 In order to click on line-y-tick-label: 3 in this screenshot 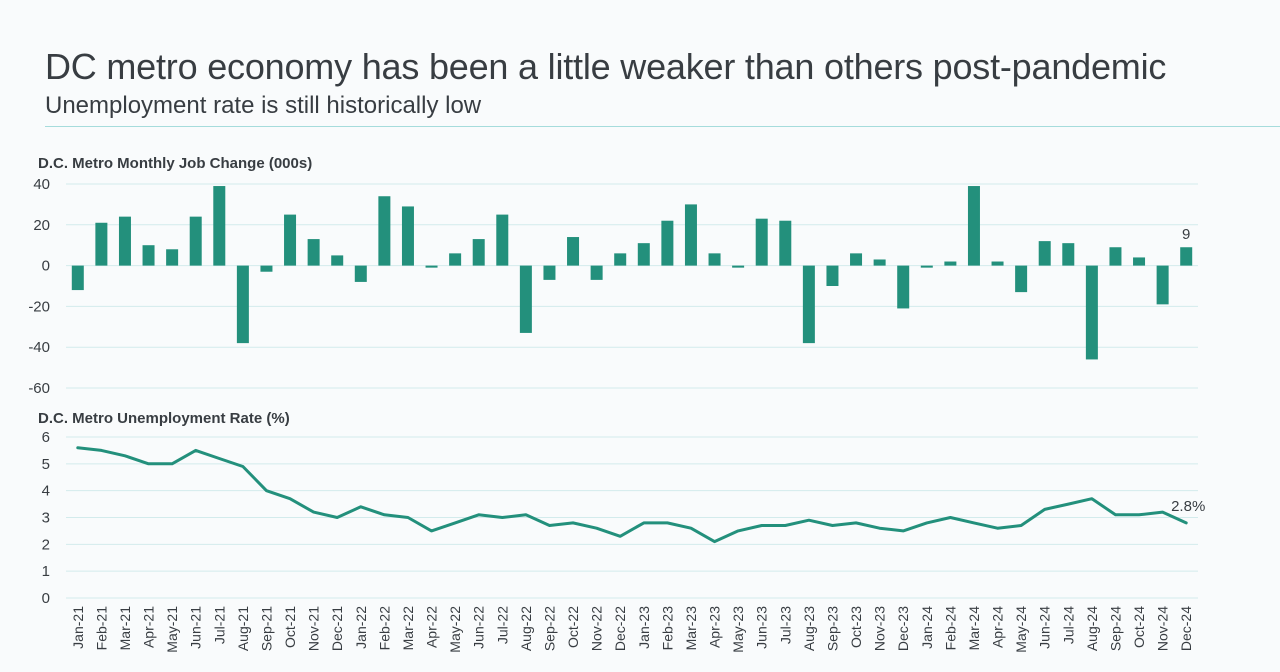, I will do `click(46, 518)`.